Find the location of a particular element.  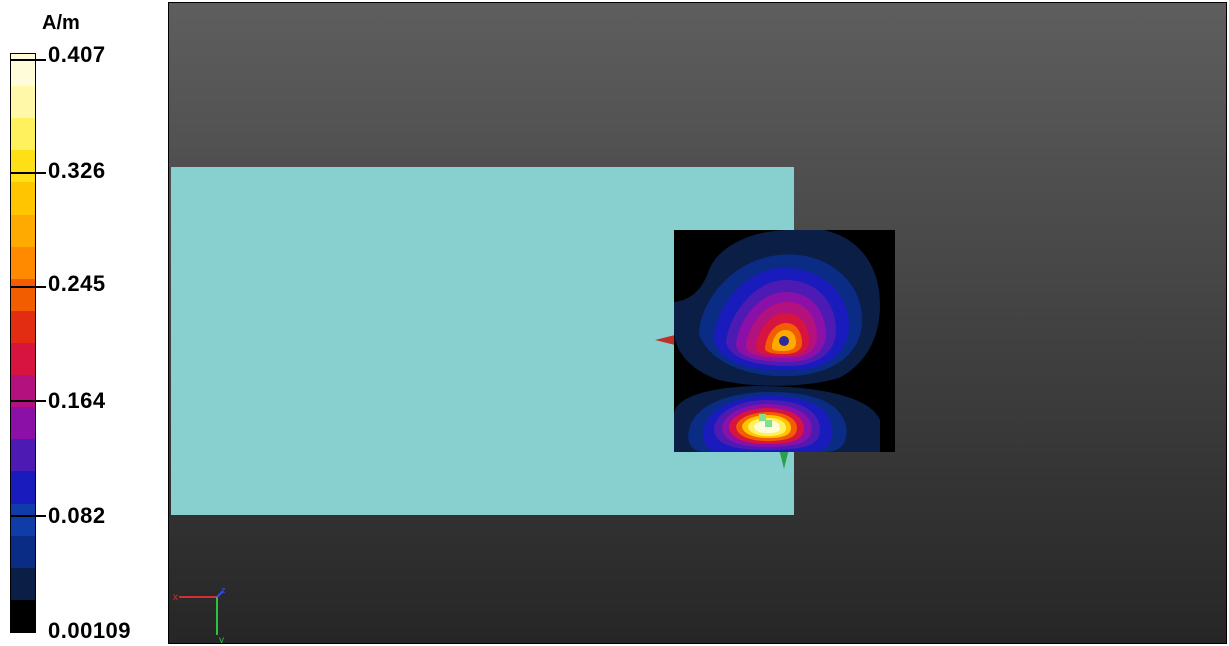

green-arrow-icon is located at coordinates (784, 459).